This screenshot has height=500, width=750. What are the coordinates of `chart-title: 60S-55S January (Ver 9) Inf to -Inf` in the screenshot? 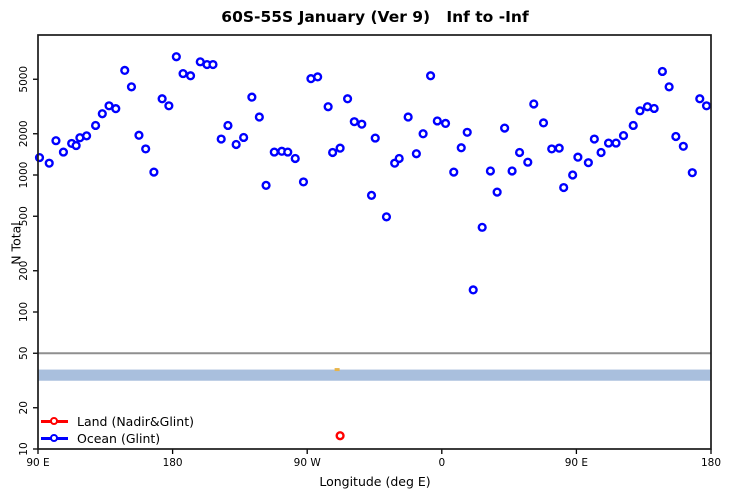 It's located at (375, 17).